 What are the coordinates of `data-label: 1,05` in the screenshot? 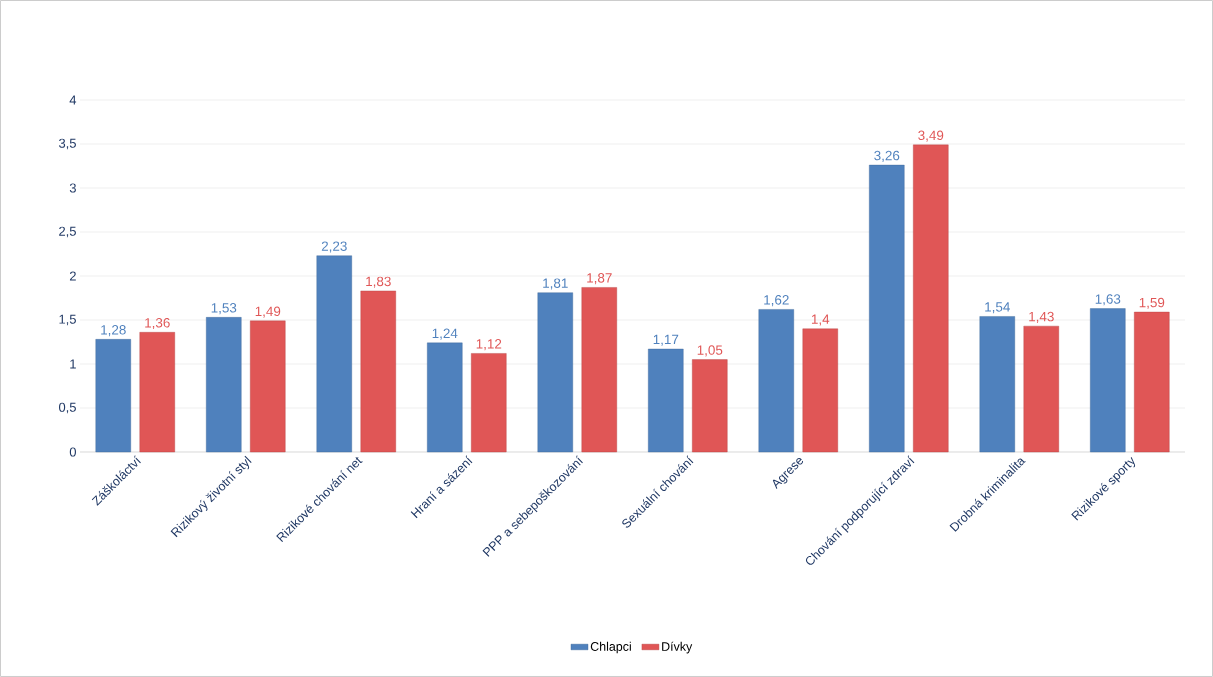 It's located at (710, 351).